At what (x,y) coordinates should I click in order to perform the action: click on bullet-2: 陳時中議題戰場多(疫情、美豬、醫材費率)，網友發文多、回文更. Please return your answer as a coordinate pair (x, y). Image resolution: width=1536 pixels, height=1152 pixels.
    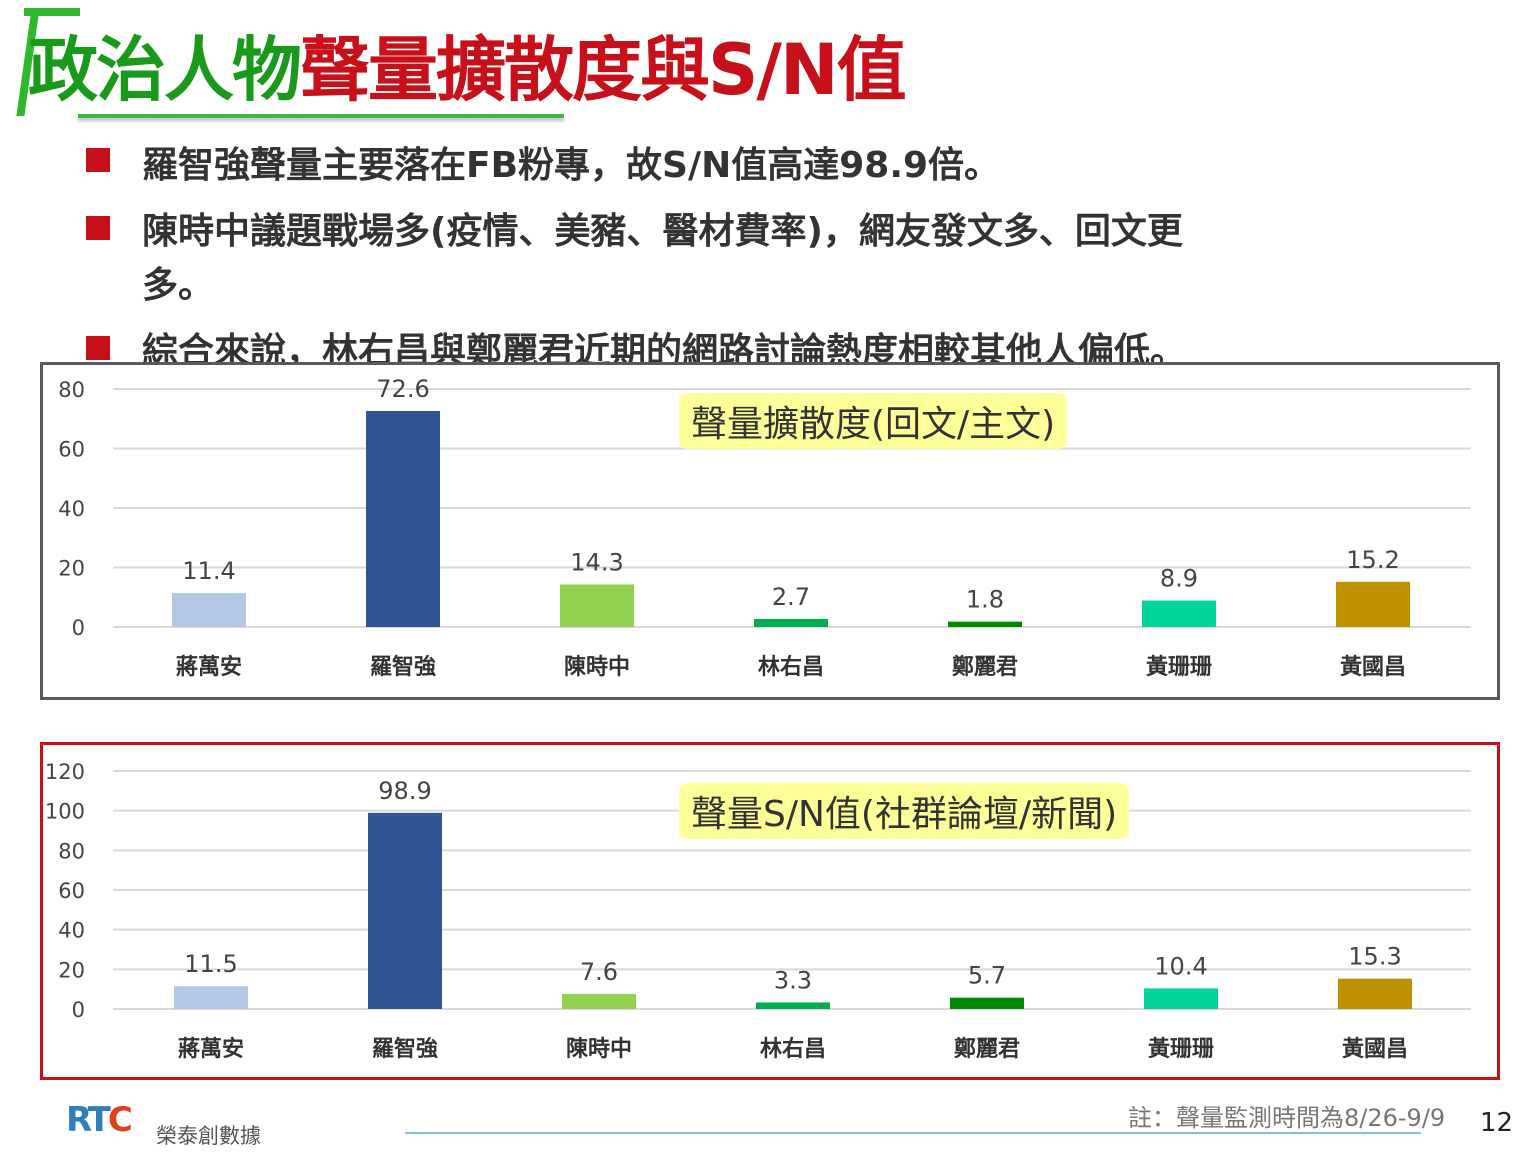
    Looking at the image, I should click on (662, 231).